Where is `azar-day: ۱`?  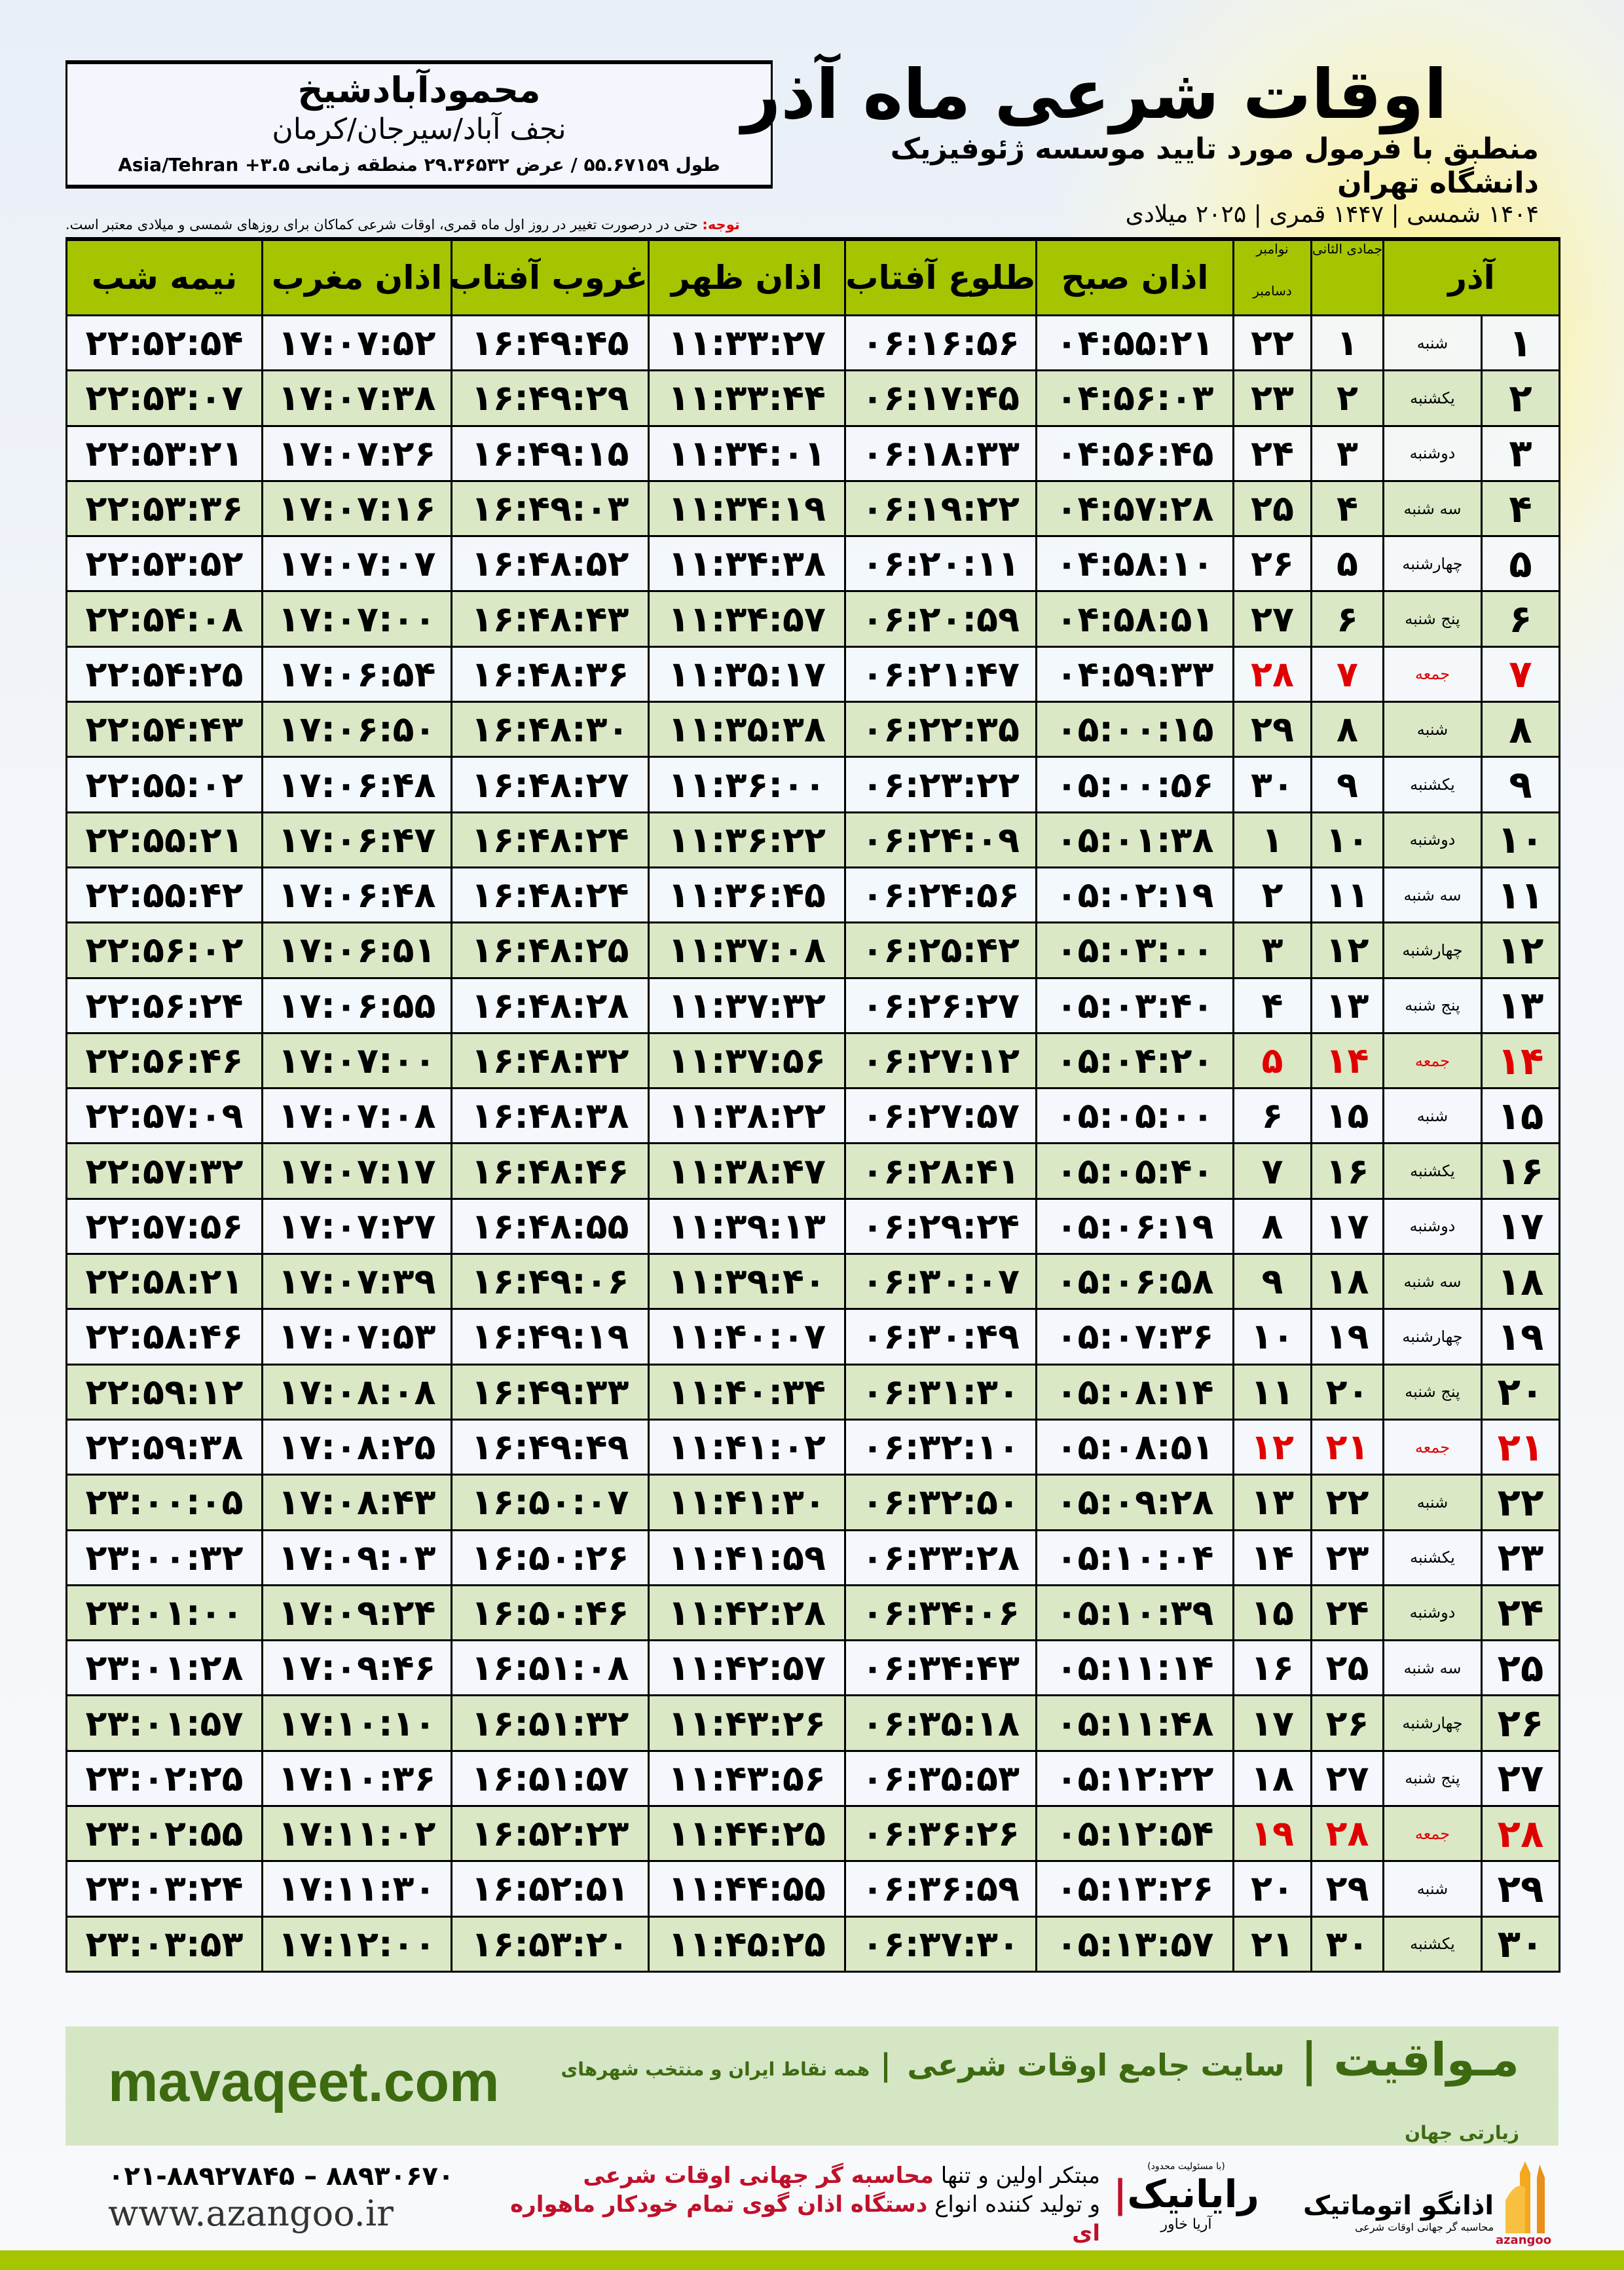 azar-day: ۱ is located at coordinates (1520, 343).